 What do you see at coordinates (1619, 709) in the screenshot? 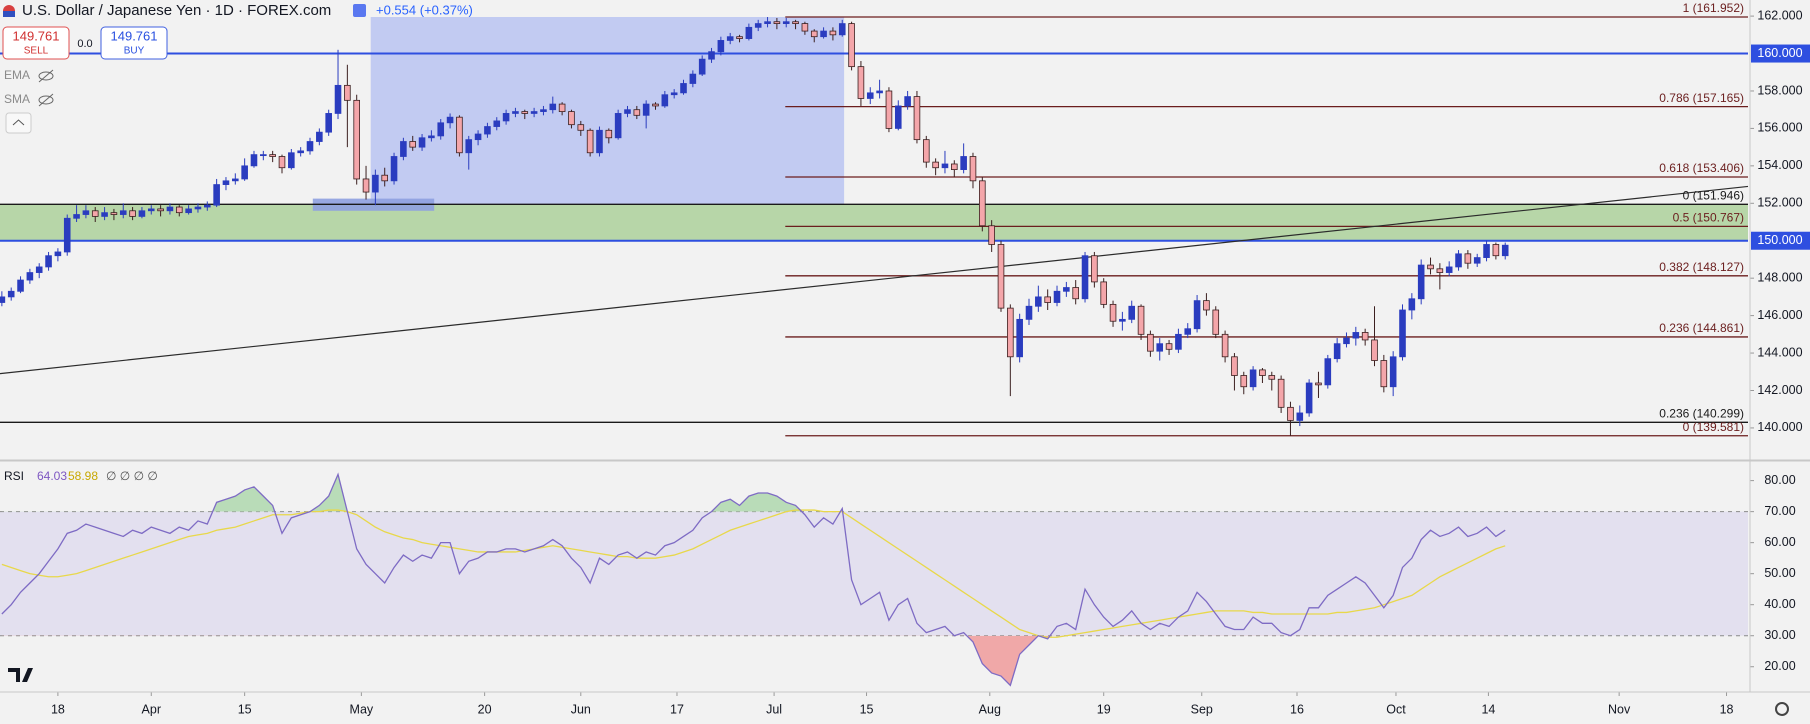
I see `x-tick-label: Nov` at bounding box center [1619, 709].